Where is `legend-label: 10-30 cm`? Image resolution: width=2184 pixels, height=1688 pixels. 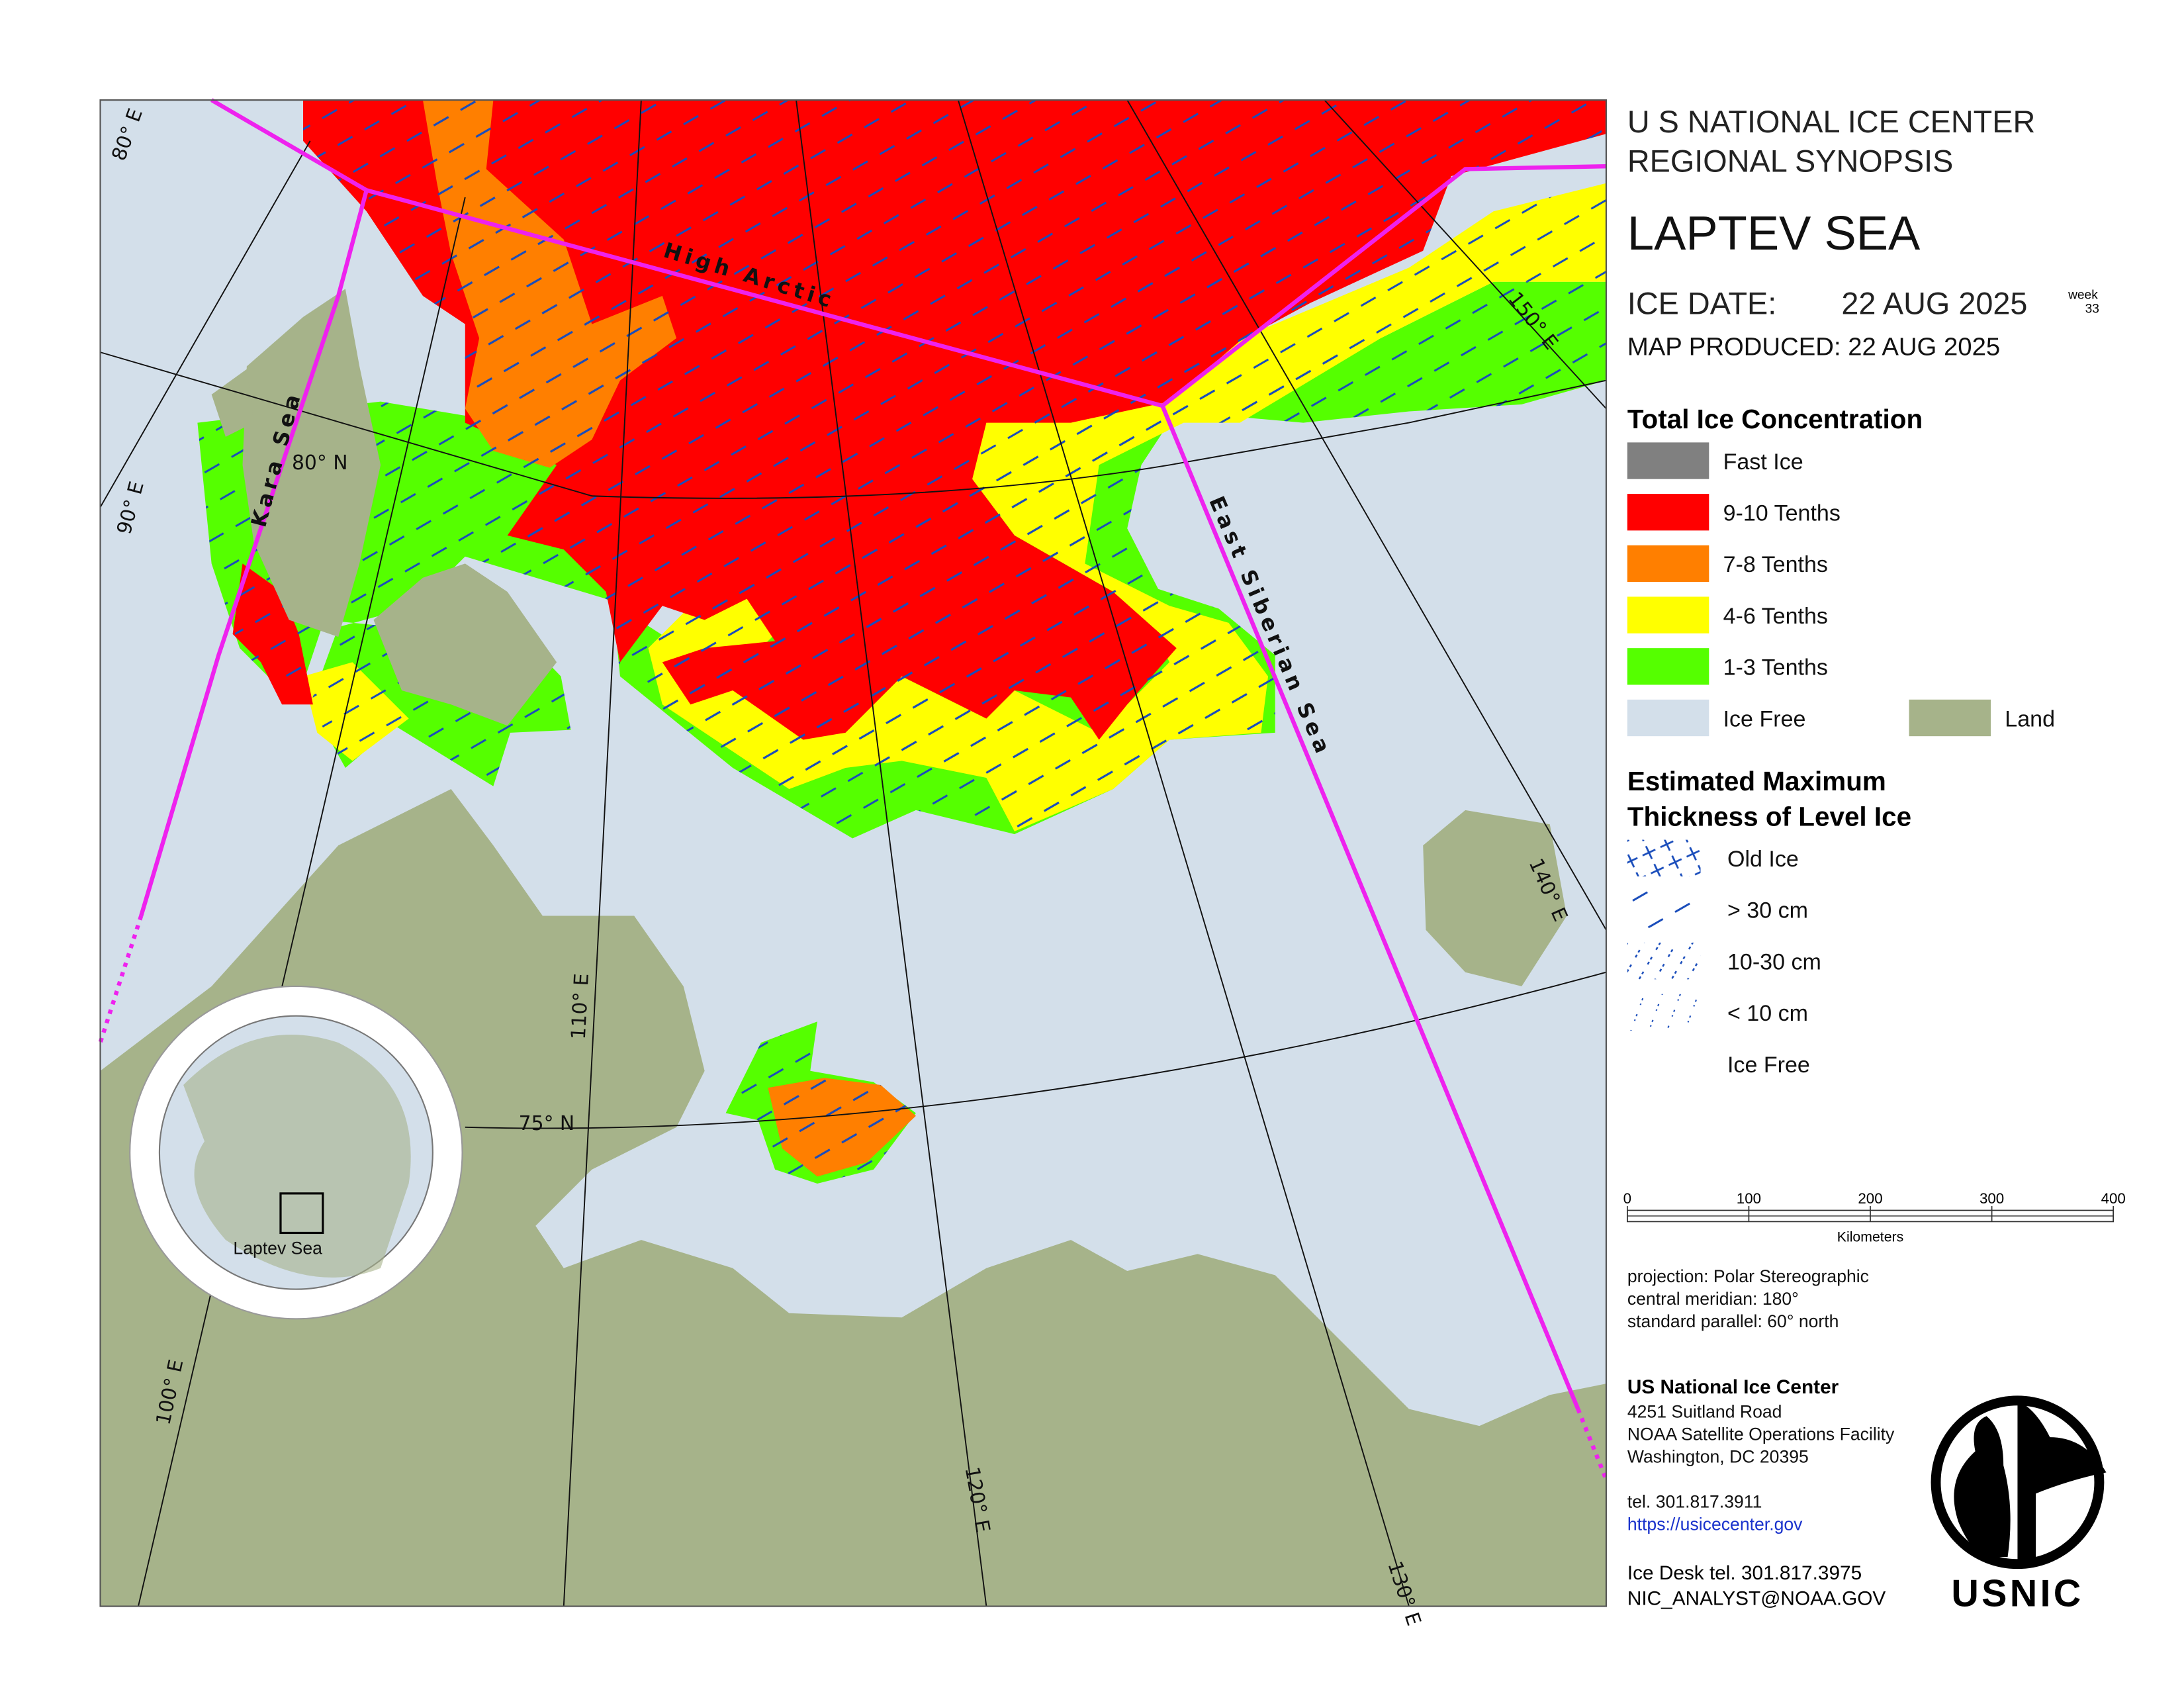 legend-label: 10-30 cm is located at coordinates (1774, 961).